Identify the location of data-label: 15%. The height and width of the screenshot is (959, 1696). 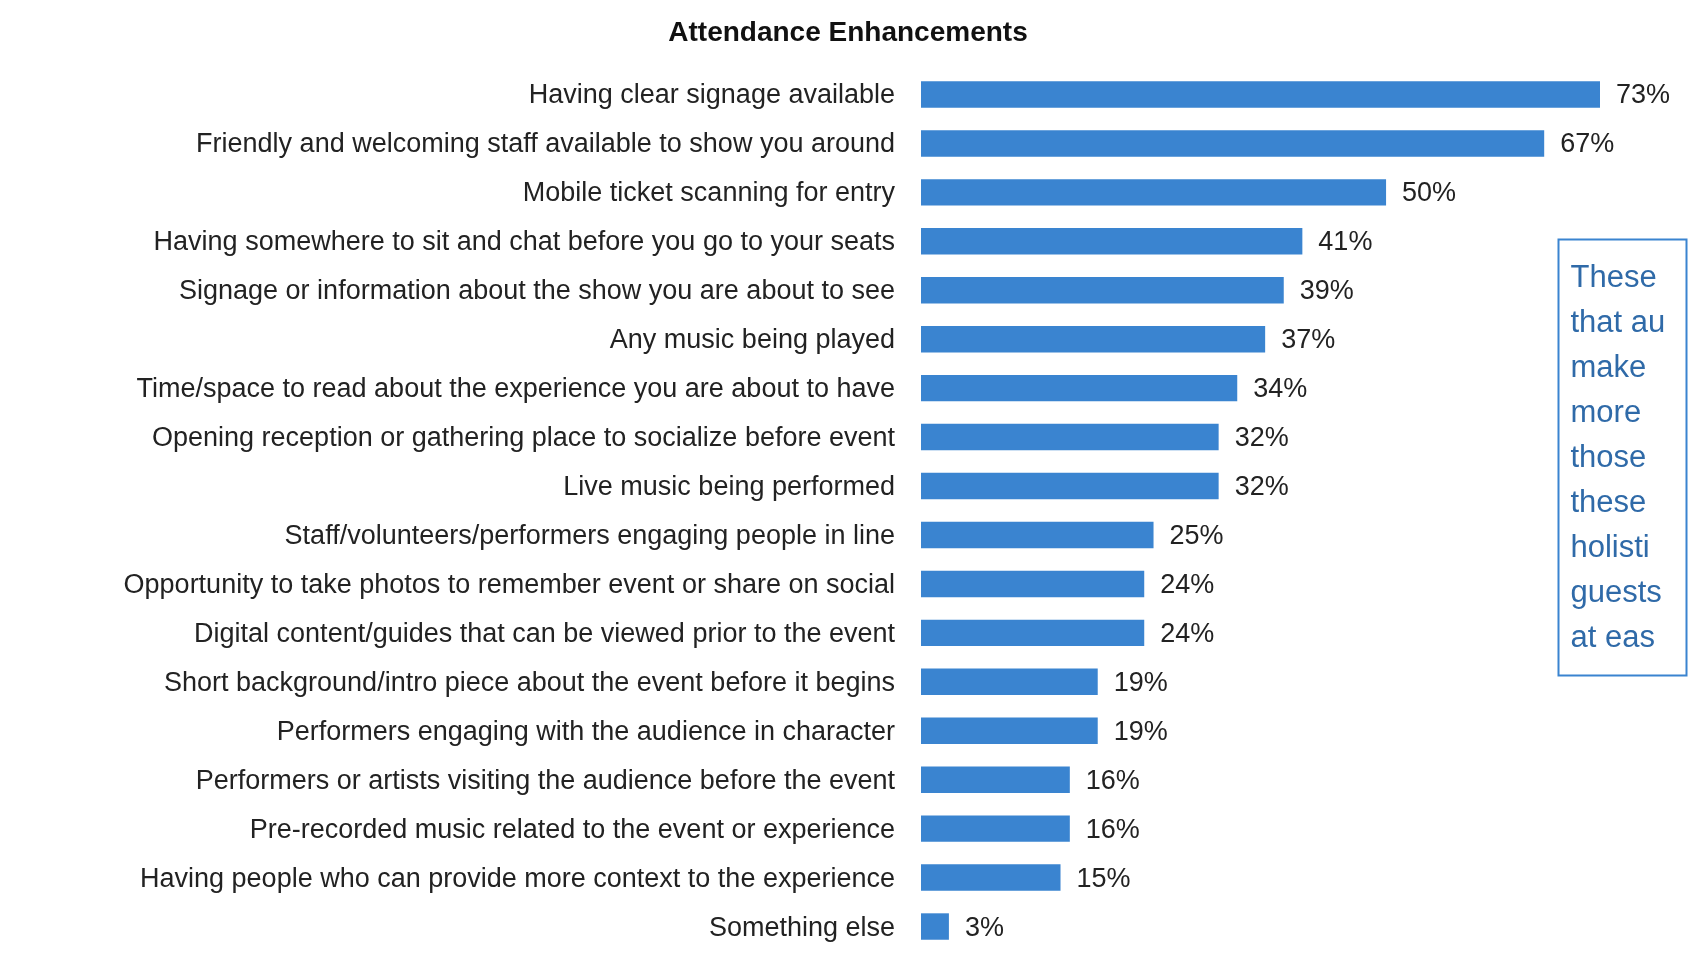
(1103, 877).